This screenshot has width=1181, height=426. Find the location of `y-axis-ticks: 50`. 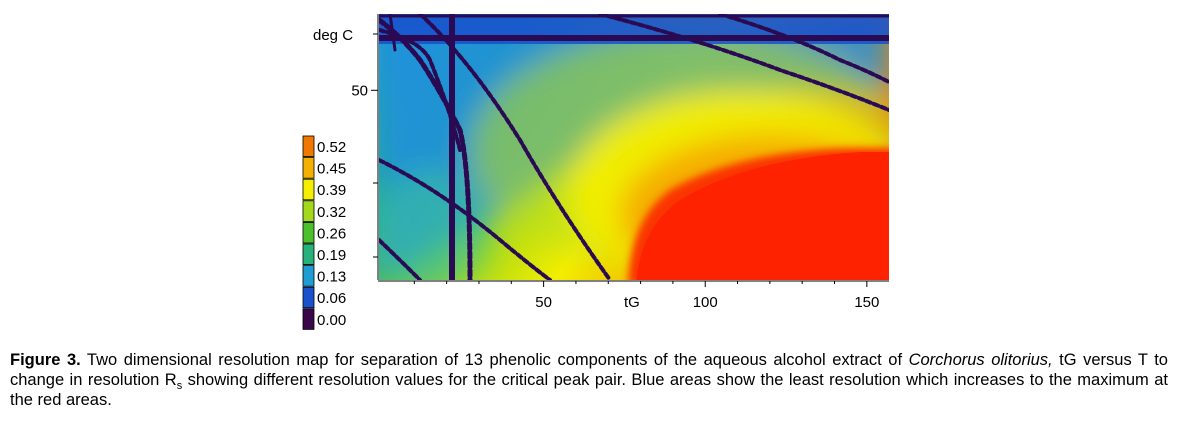

y-axis-ticks: 50 is located at coordinates (364, 90).